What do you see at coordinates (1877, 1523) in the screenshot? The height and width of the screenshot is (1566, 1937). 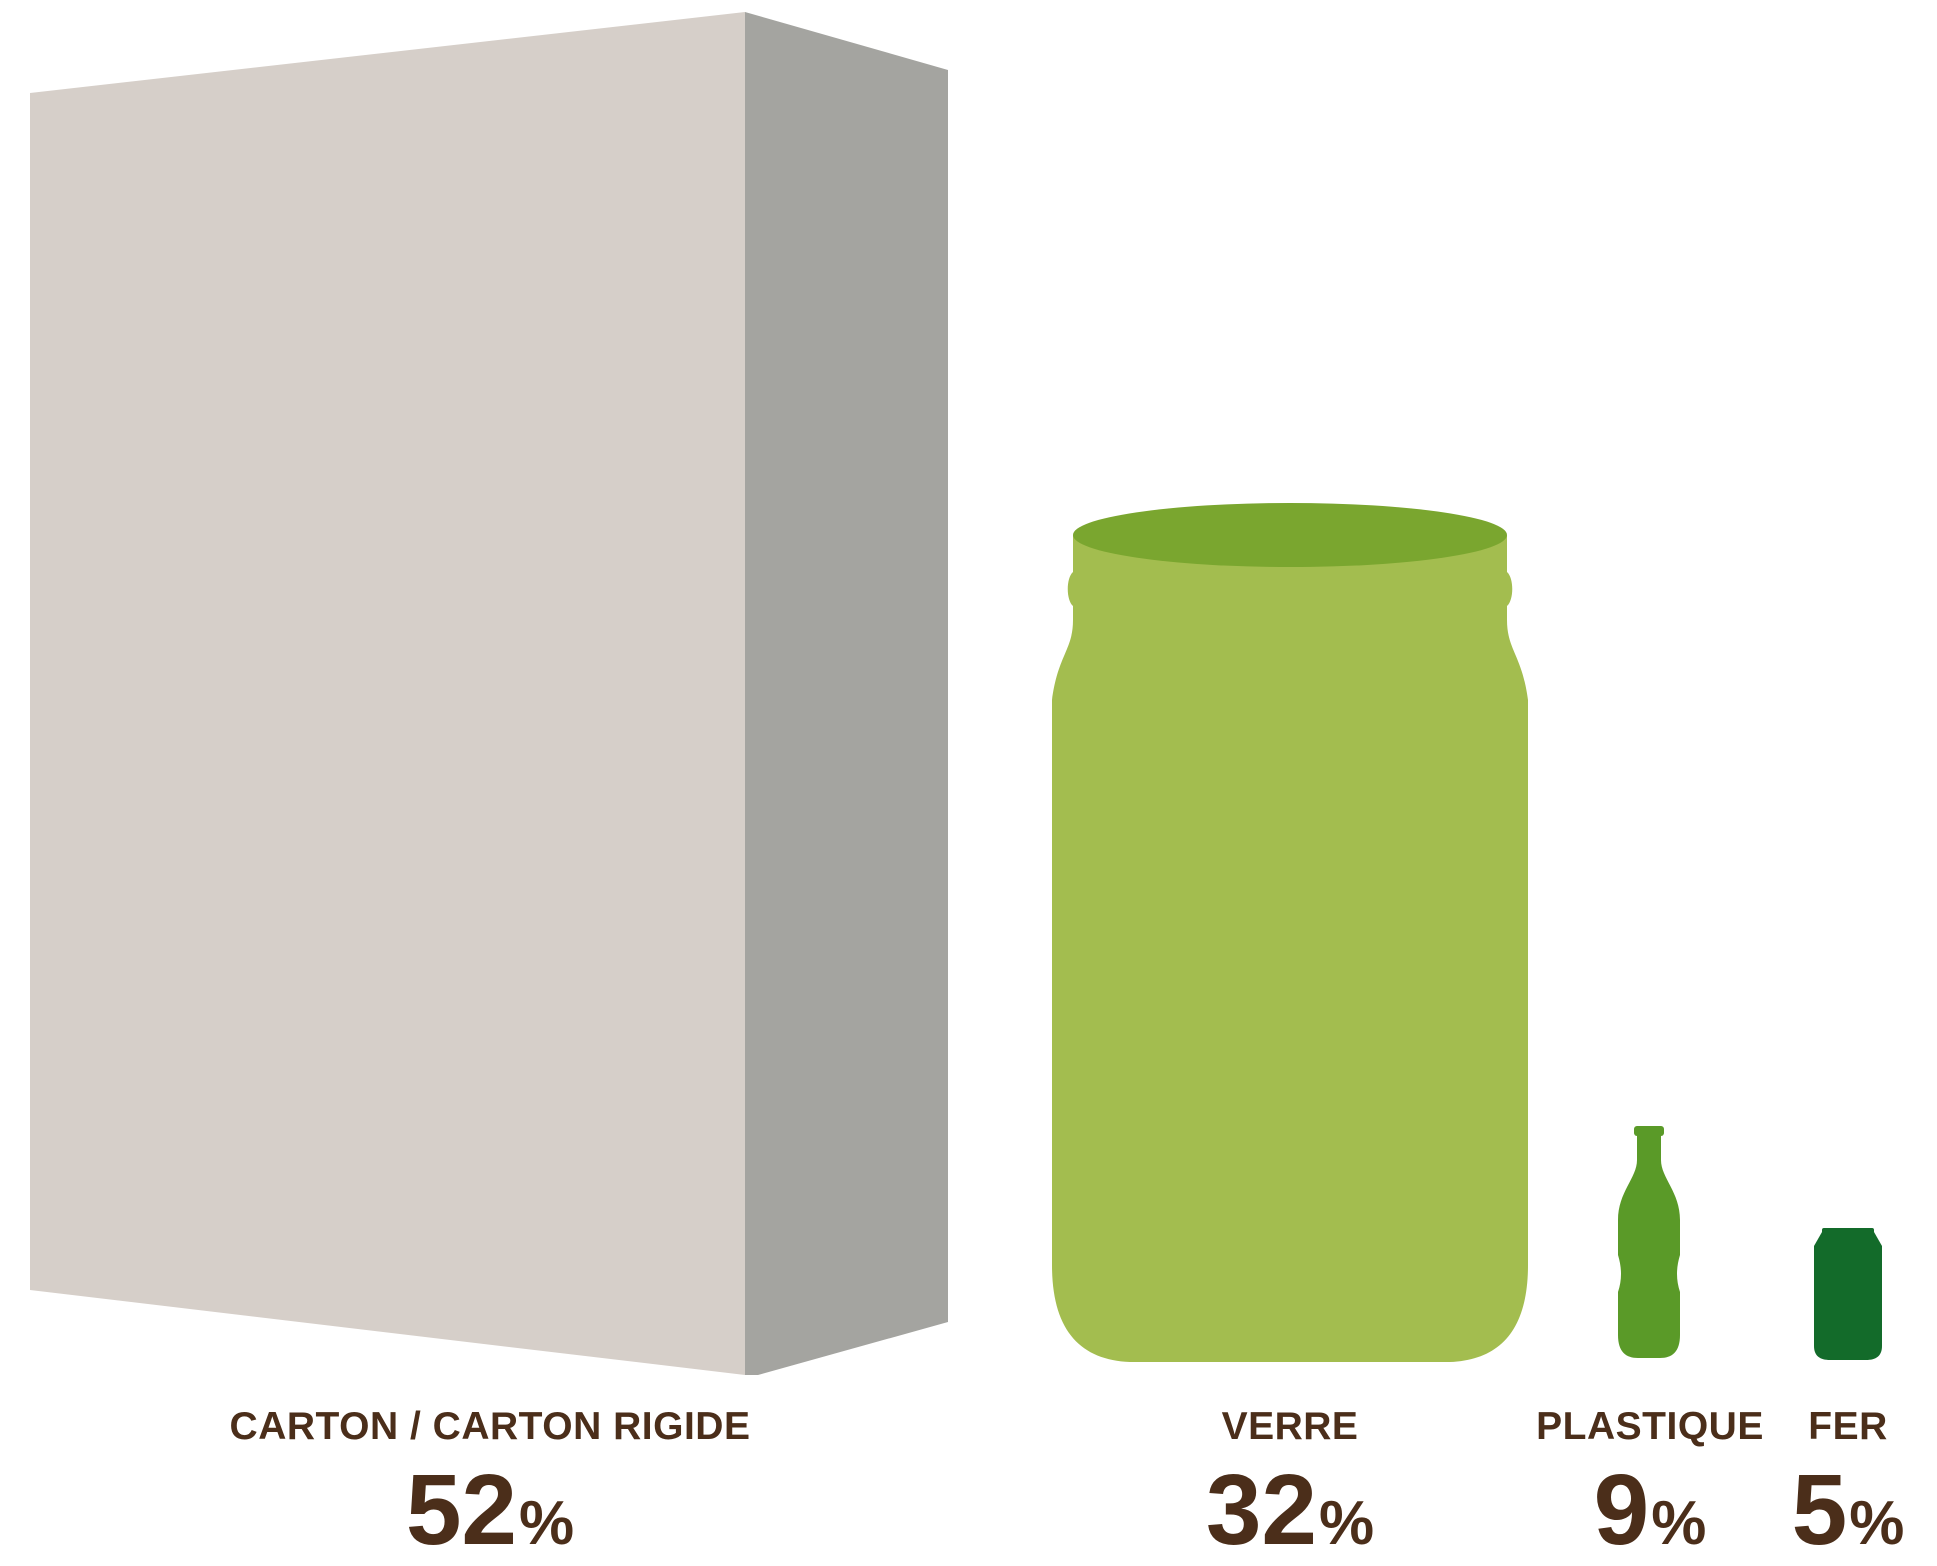 I see `value-unit-fer: %` at bounding box center [1877, 1523].